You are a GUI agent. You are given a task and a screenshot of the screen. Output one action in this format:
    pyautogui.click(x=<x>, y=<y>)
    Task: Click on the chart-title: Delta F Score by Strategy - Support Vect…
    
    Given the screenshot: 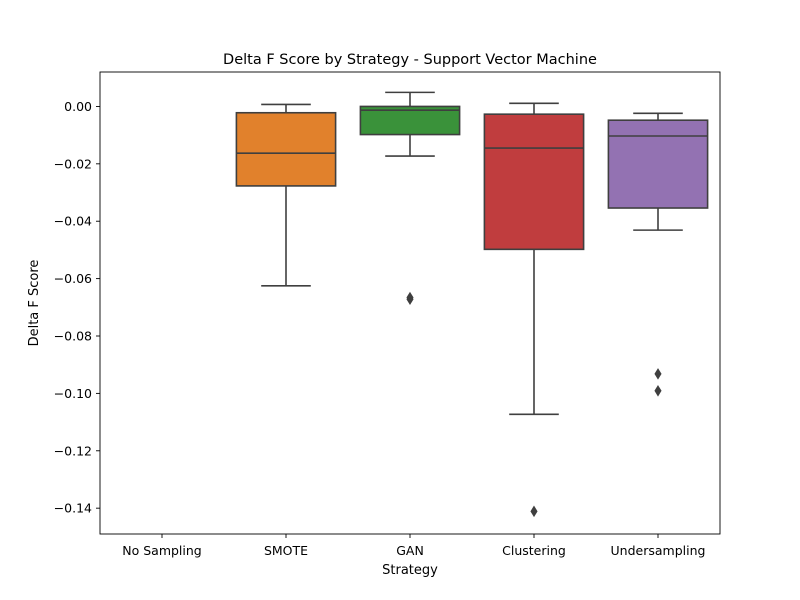 What is the action you would take?
    pyautogui.click(x=410, y=60)
    